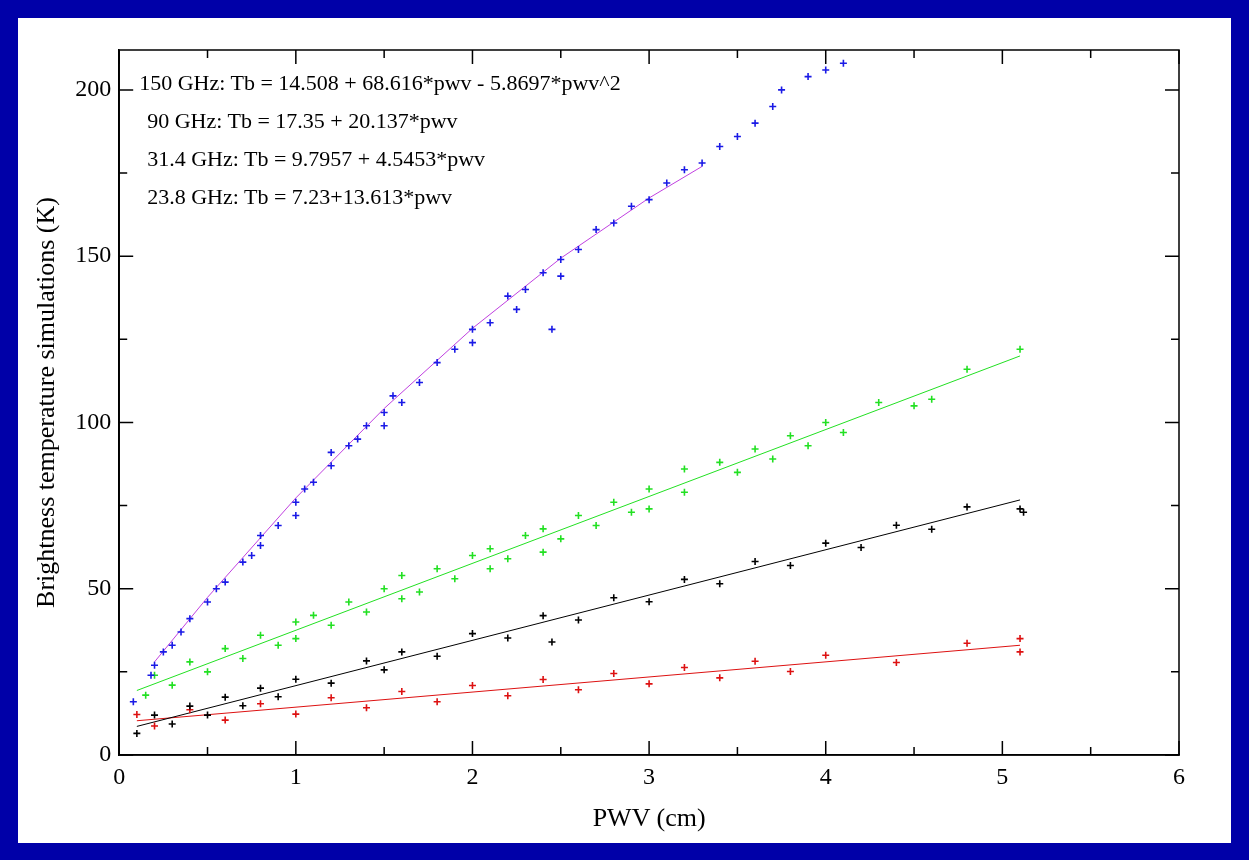 This screenshot has height=860, width=1249. What do you see at coordinates (649, 775) in the screenshot?
I see `x-tick-label: 3` at bounding box center [649, 775].